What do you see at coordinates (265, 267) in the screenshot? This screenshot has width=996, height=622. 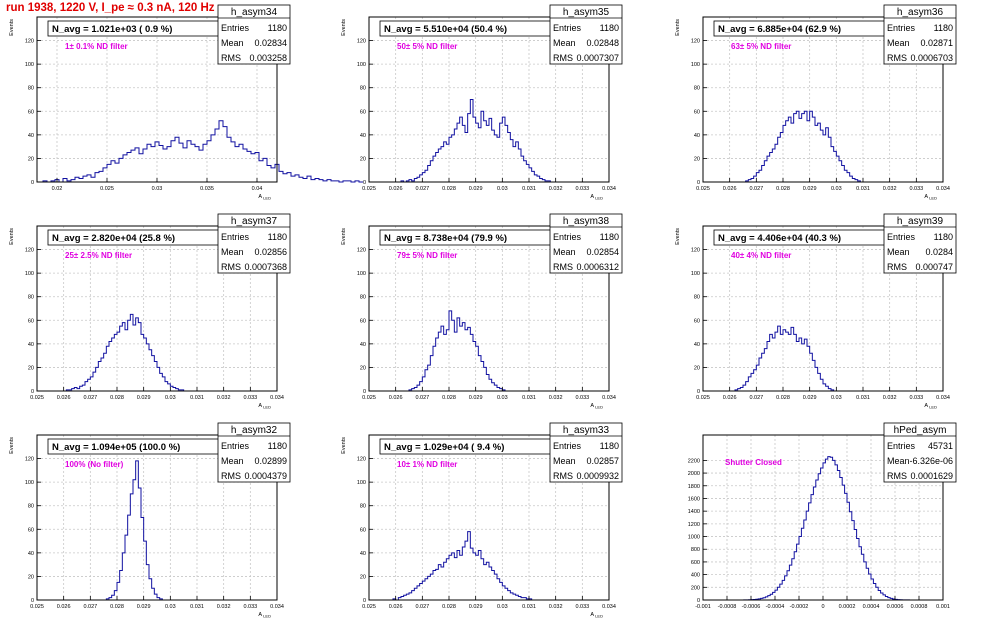 I see `stats-value-rms: 0.0007368` at bounding box center [265, 267].